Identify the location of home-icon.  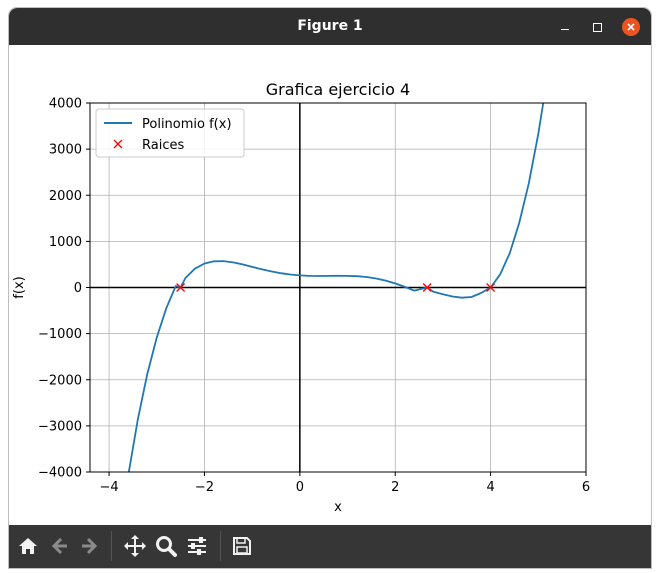
(28, 546).